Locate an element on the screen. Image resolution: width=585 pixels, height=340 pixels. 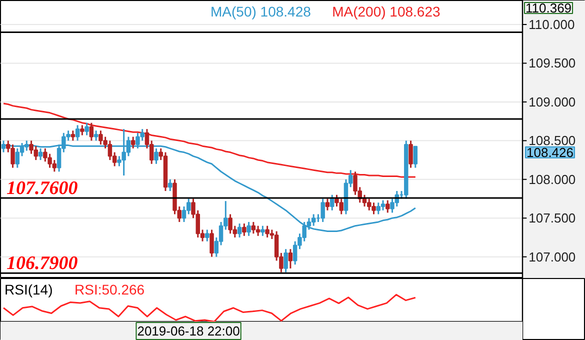
chart-title: RSI(14) is located at coordinates (28, 290).